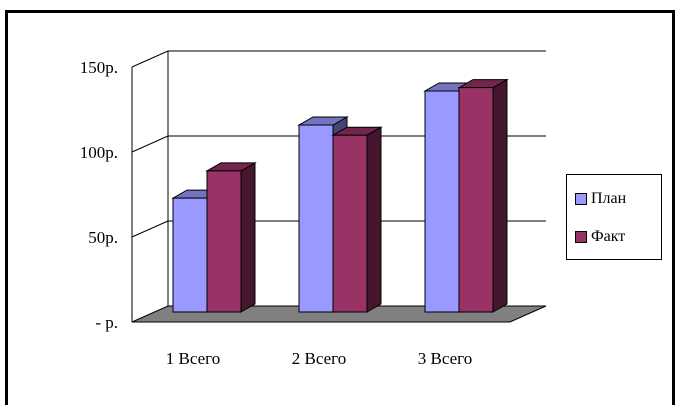 The width and height of the screenshot is (680, 405). What do you see at coordinates (614, 217) in the screenshot?
I see `chart-legend: План Факт` at bounding box center [614, 217].